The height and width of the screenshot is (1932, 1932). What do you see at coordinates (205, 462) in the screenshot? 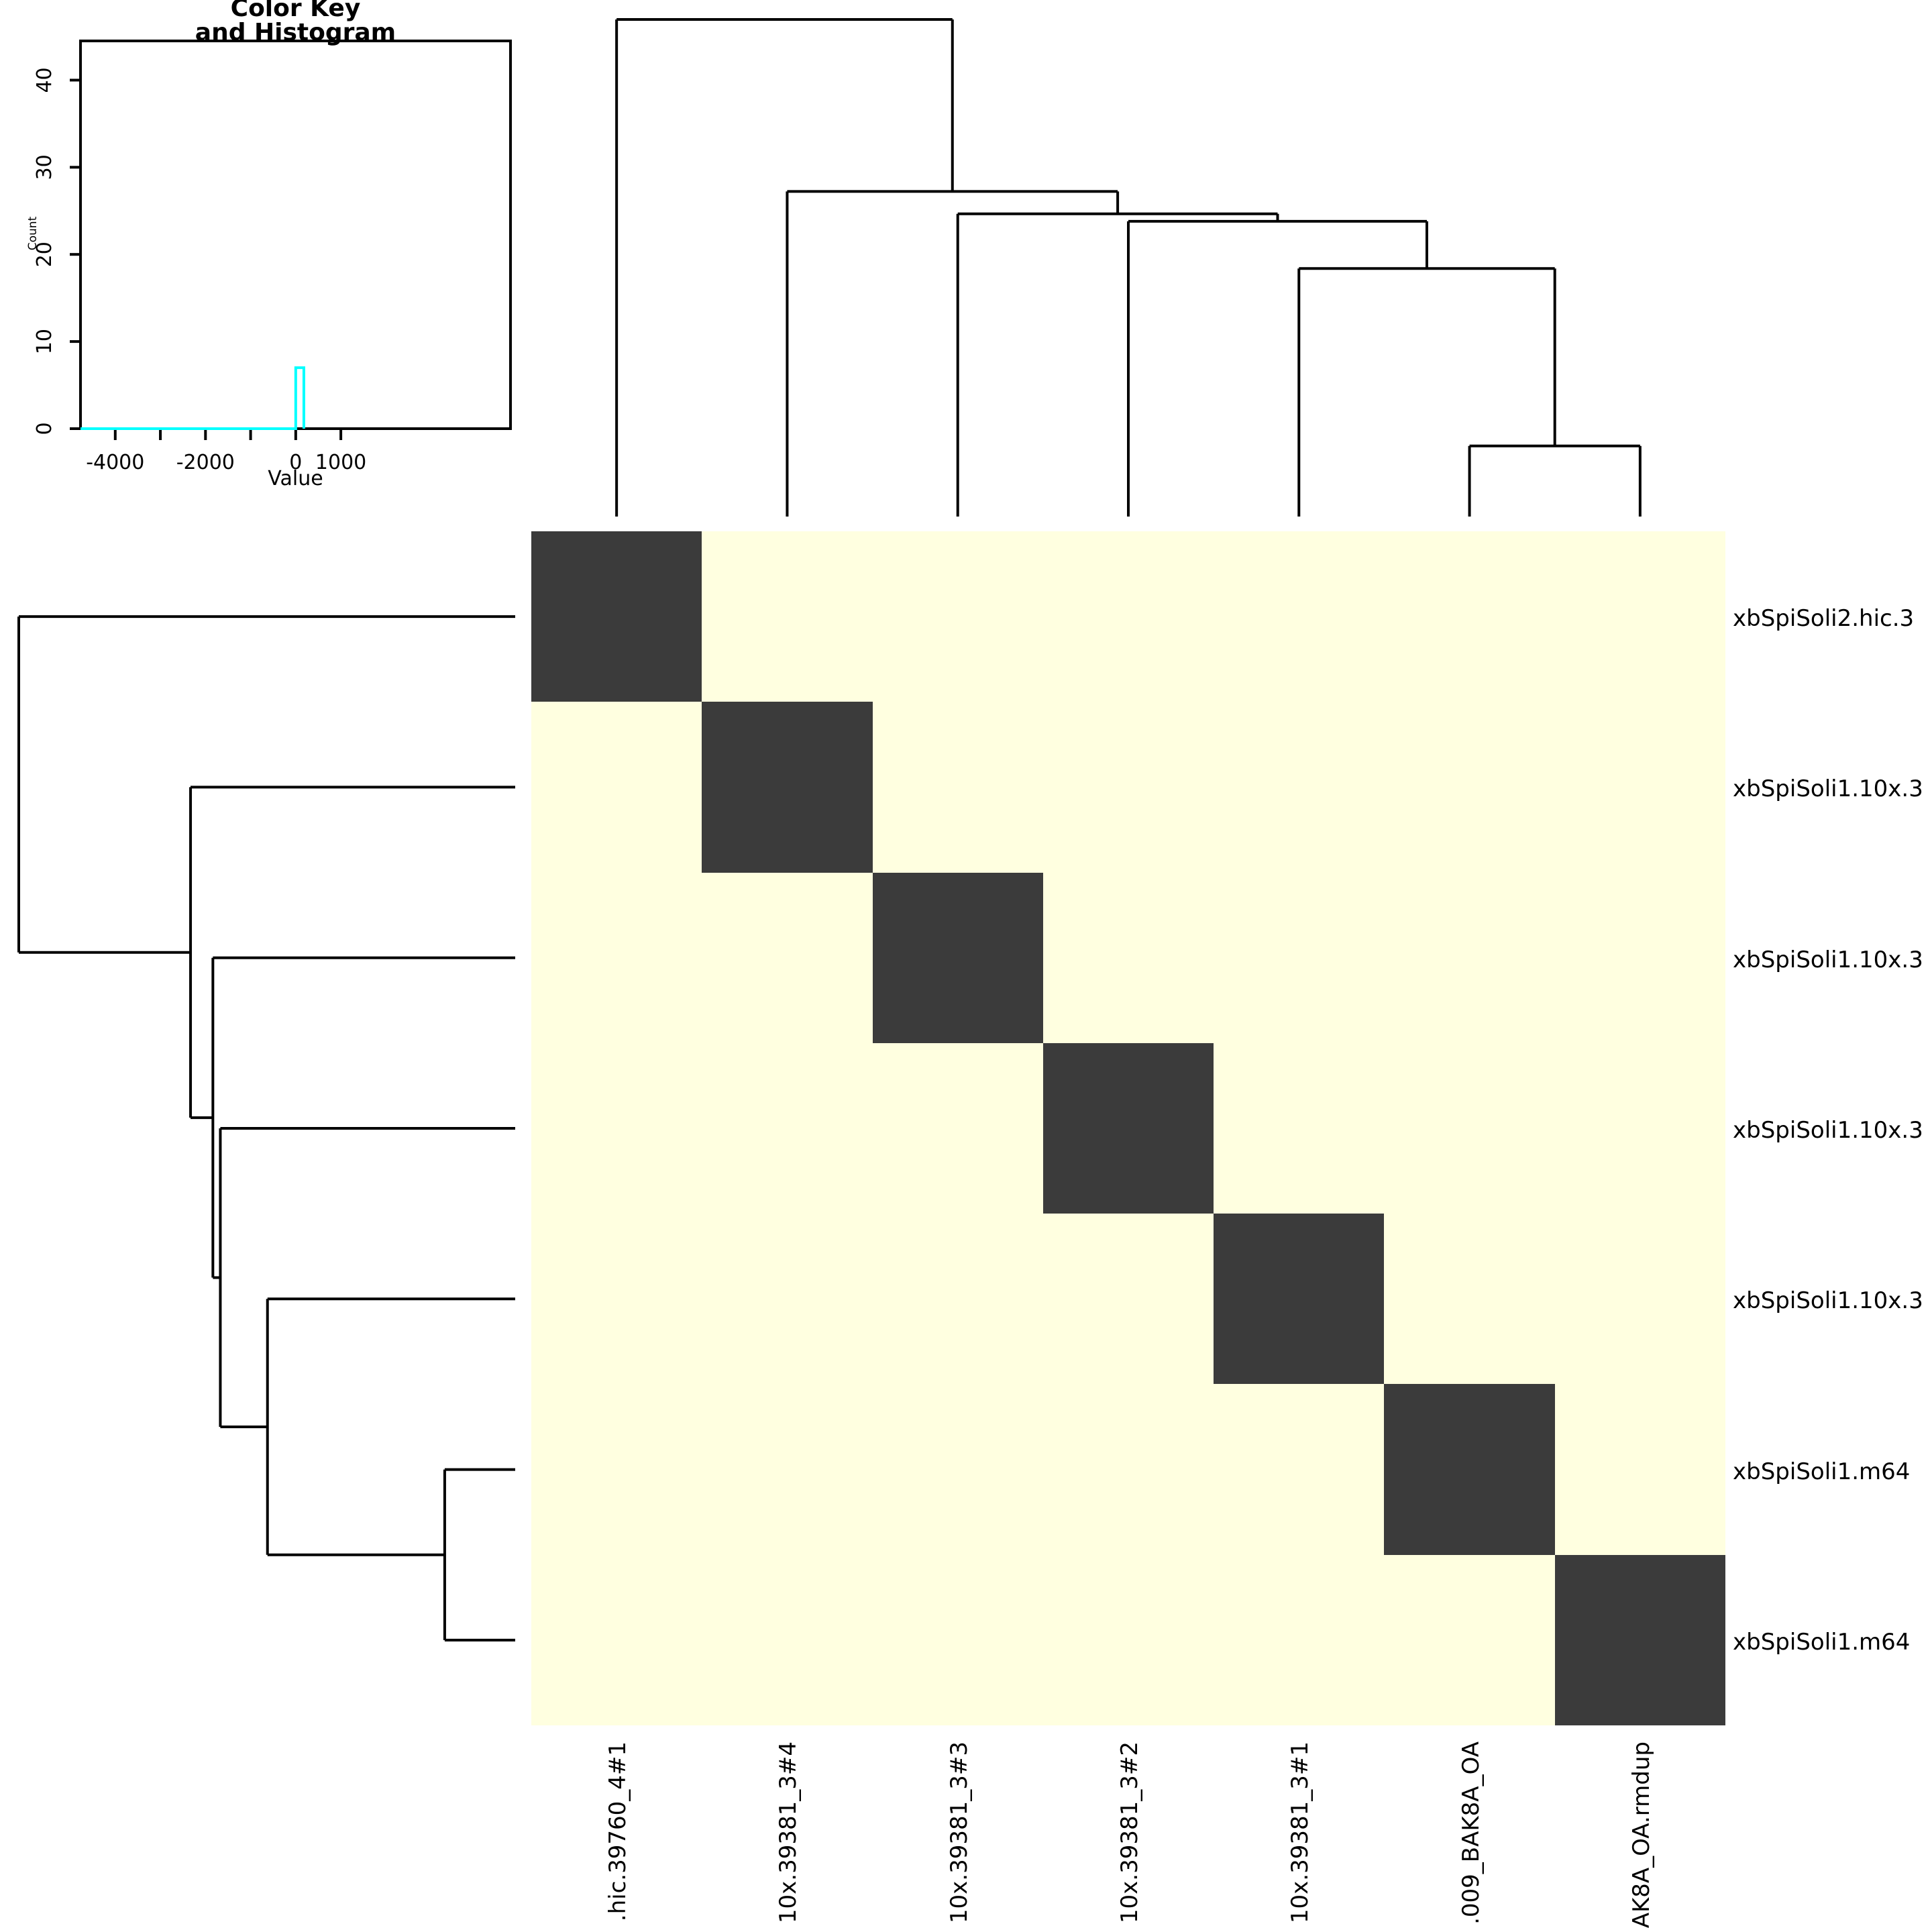
I see `x-axis-tick-label: -2000` at bounding box center [205, 462].